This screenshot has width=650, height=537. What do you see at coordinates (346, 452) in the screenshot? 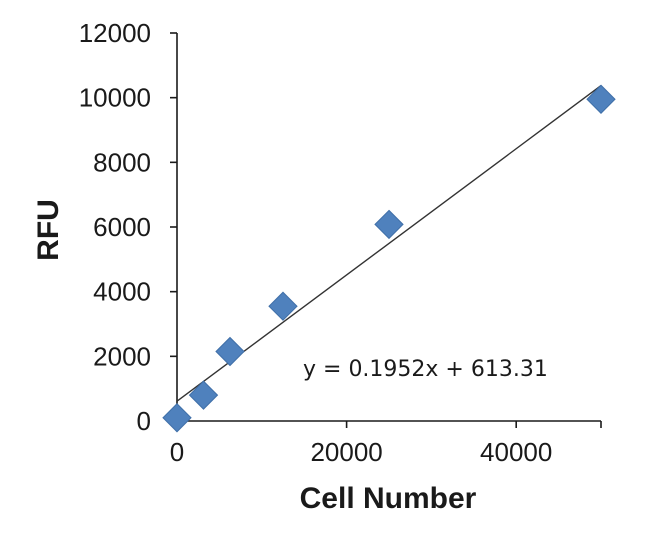
I see `x-tick-label: 20000` at bounding box center [346, 452].